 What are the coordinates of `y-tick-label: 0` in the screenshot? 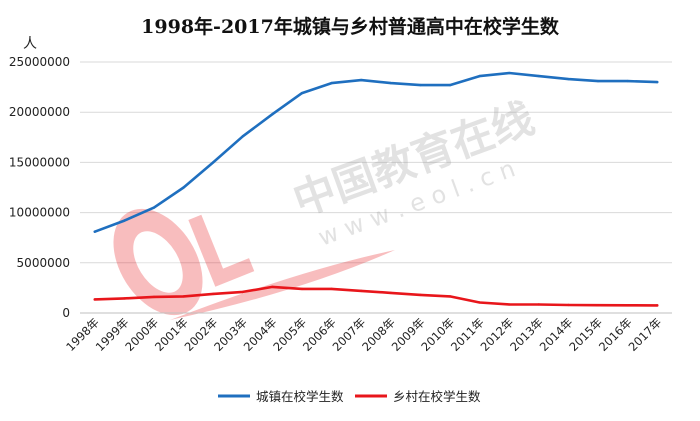 It's located at (66, 313).